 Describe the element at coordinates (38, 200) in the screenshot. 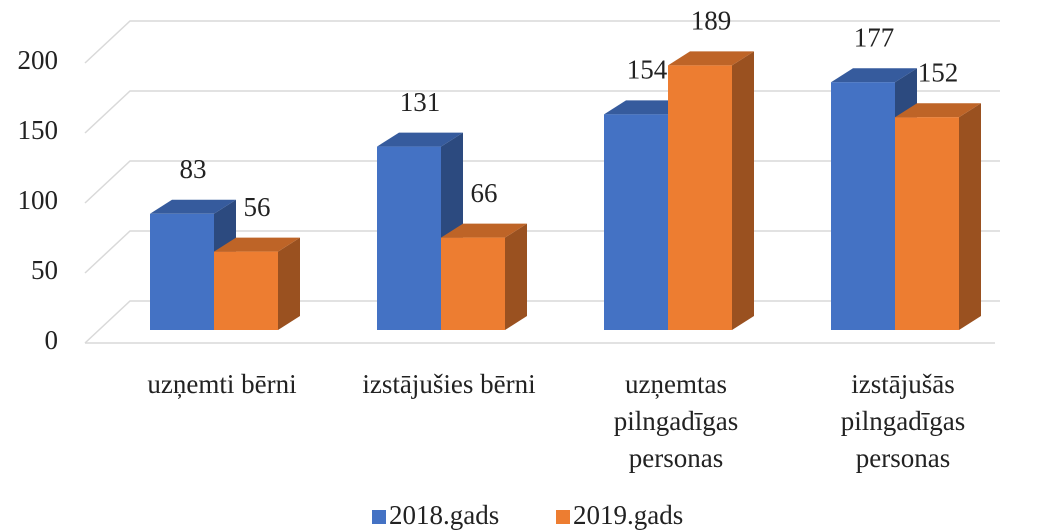

I see `y-tick-label: 100` at that location.